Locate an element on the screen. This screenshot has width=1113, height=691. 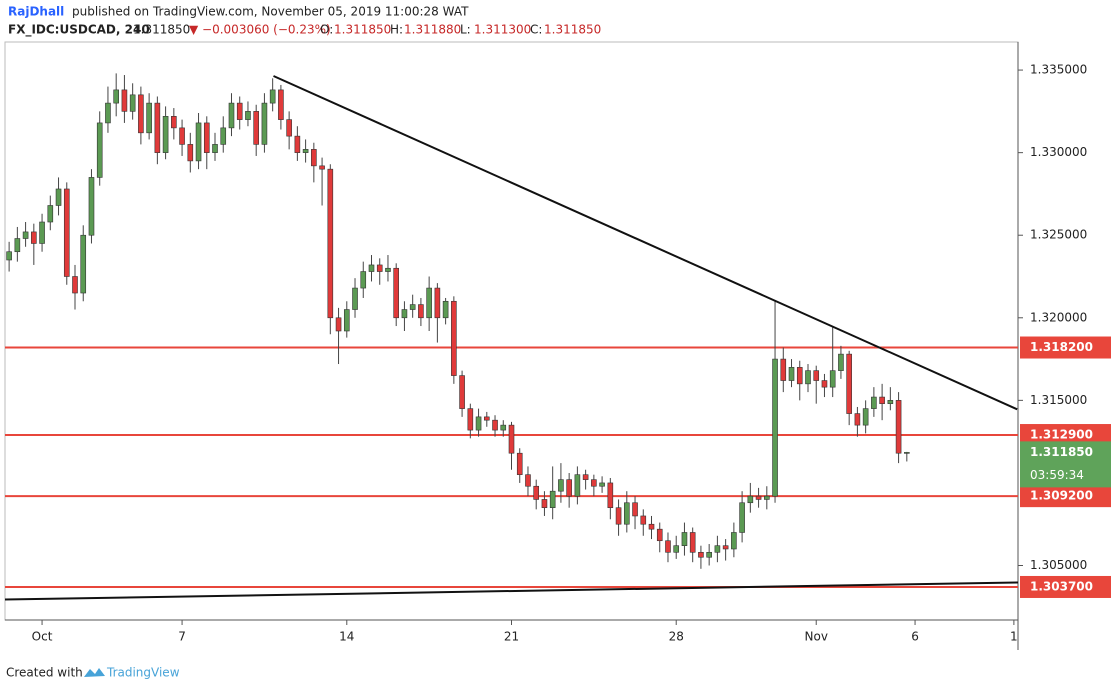
x-tick-label: Oct is located at coordinates (42, 637).